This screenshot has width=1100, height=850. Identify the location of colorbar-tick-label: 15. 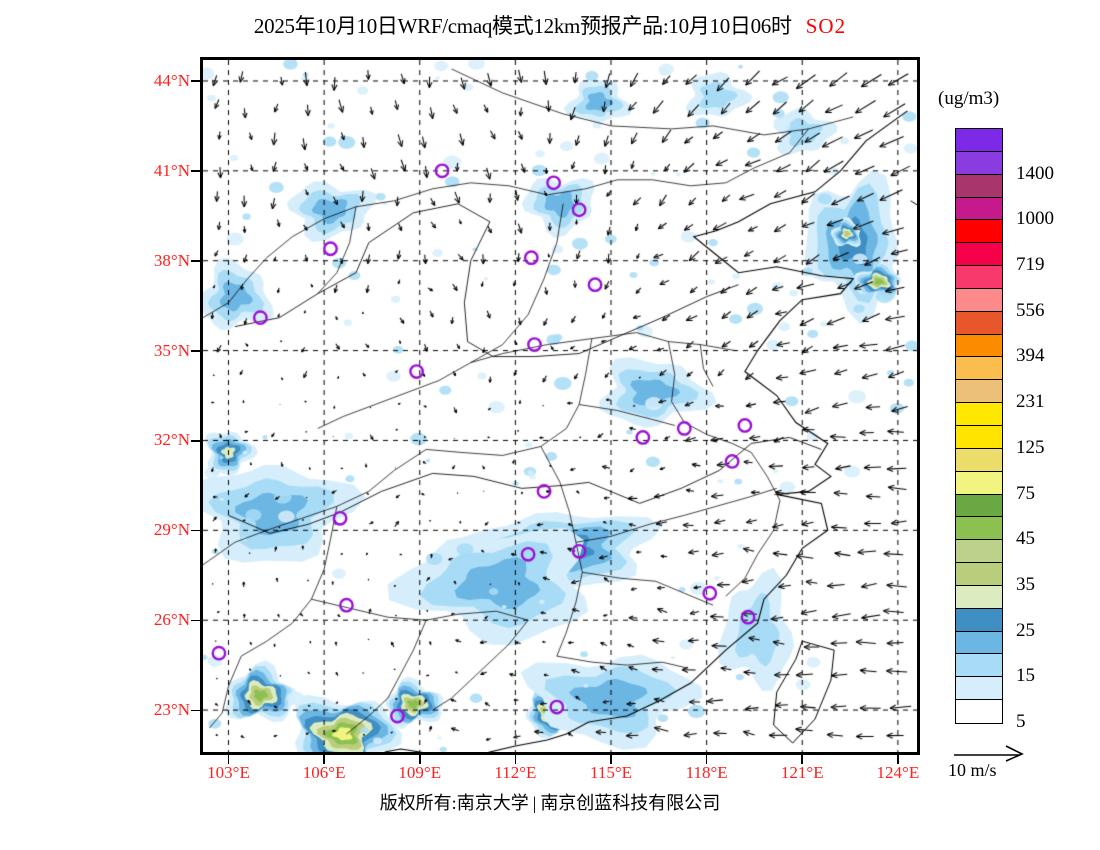
(1025, 676).